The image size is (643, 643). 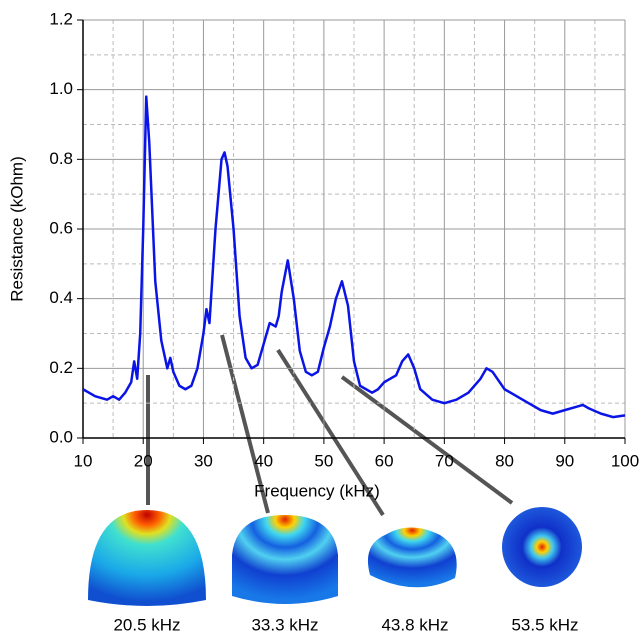 I want to click on x-tick-label: 80, so click(x=504, y=460).